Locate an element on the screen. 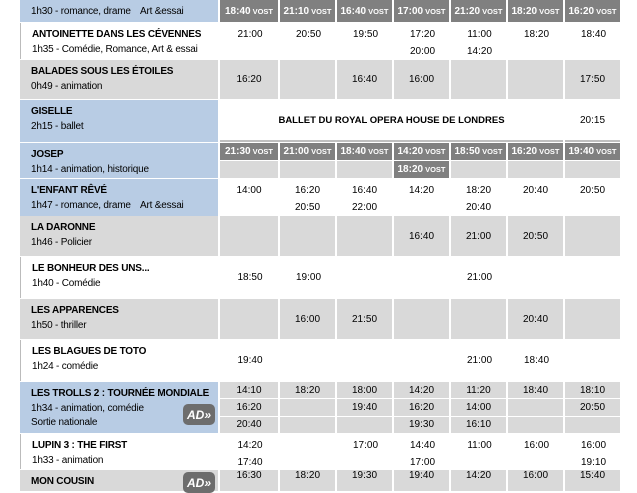 This screenshot has width=637, height=493. showtime: 19:50 is located at coordinates (365, 34).